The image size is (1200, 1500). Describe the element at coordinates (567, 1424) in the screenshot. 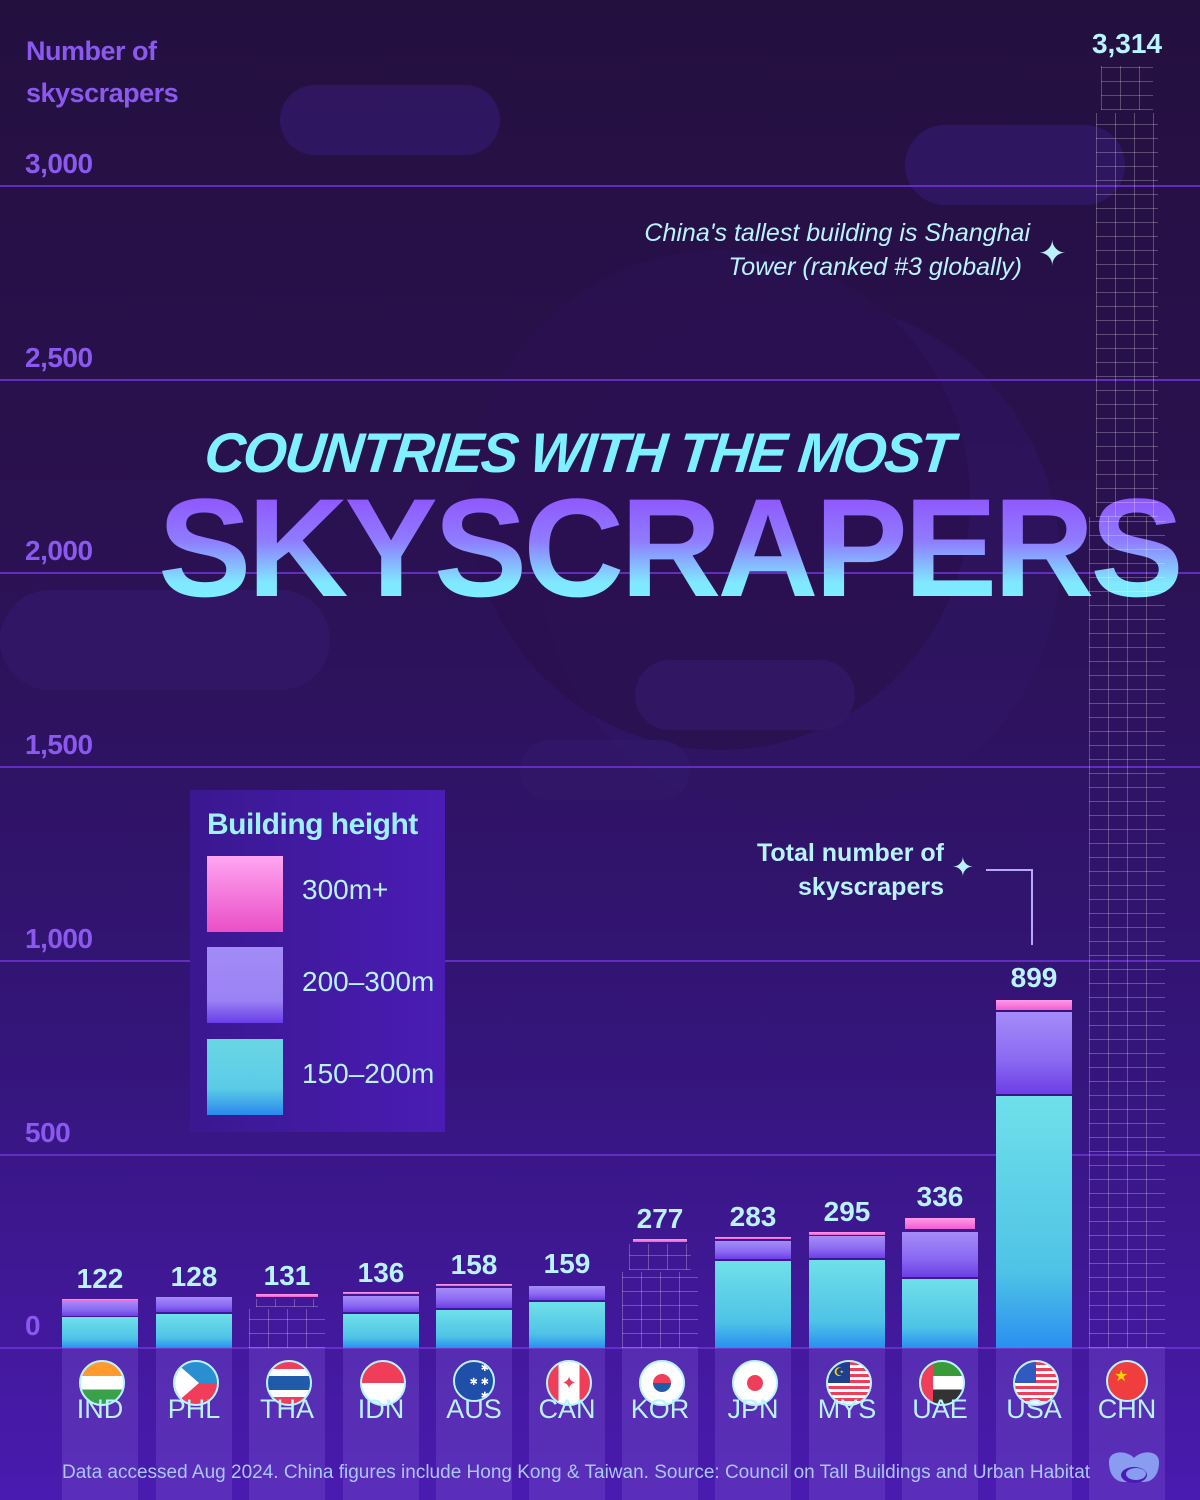

I see `x-cell-can: ✦ CAN` at that location.